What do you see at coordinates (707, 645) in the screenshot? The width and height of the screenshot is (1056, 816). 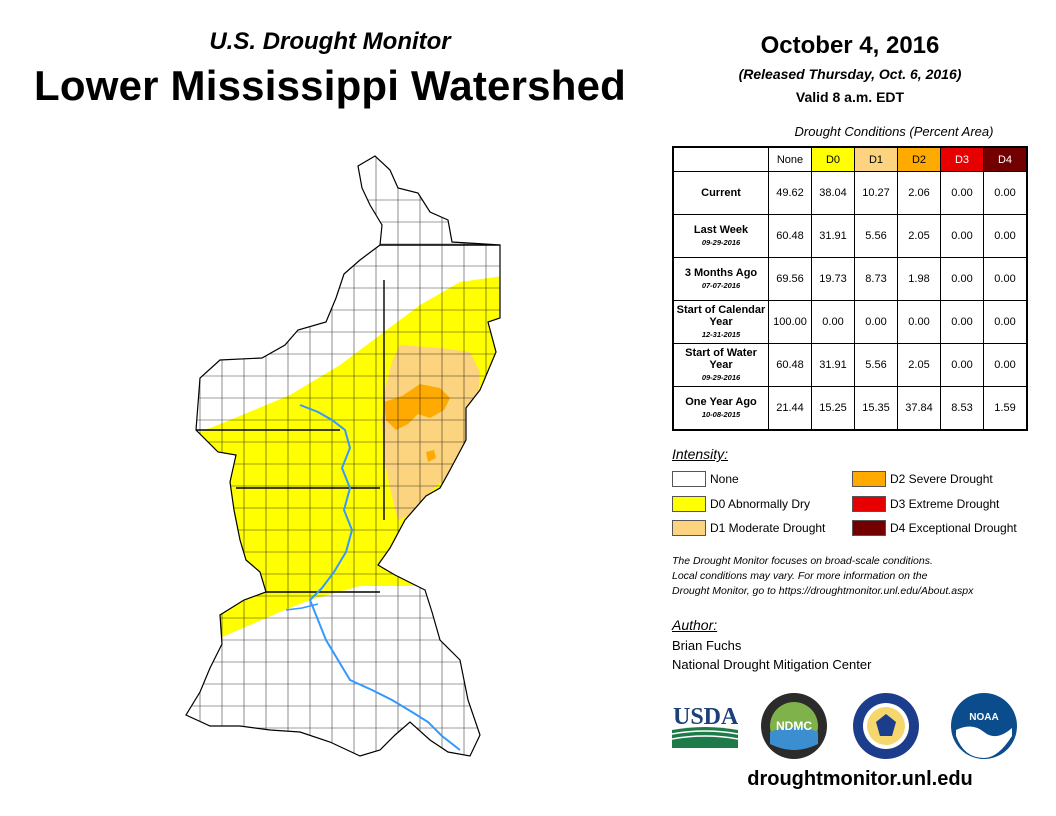 I see `author-name: Brian Fuchs` at bounding box center [707, 645].